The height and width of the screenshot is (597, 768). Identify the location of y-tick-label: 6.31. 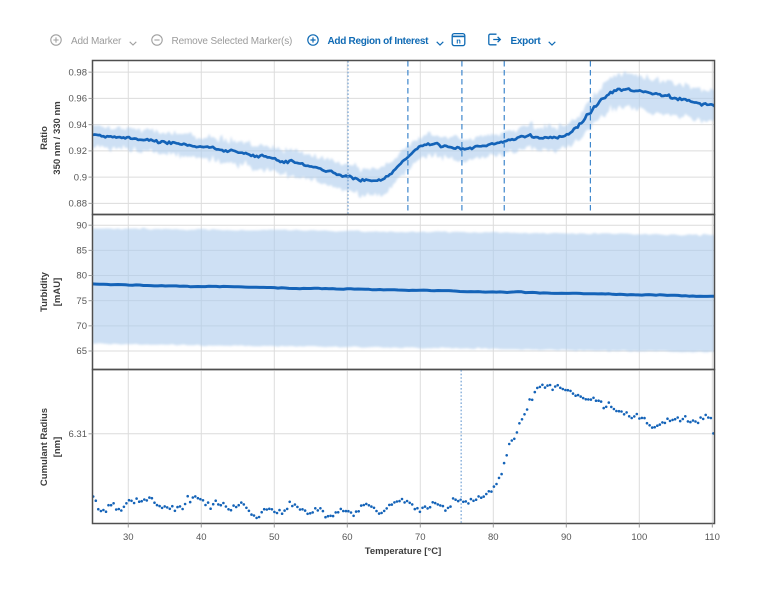
(78, 434).